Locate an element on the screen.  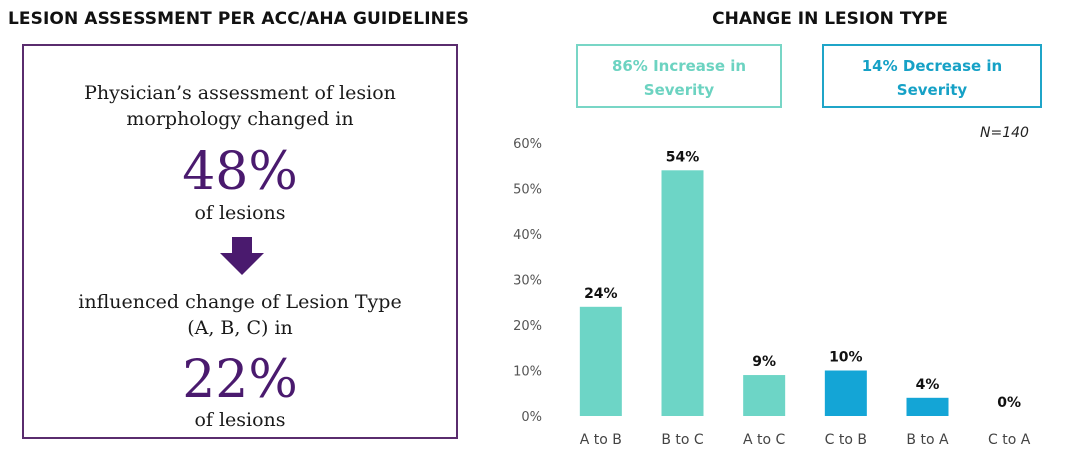
lesion-type-change-percent: 22% is located at coordinates (240, 380).